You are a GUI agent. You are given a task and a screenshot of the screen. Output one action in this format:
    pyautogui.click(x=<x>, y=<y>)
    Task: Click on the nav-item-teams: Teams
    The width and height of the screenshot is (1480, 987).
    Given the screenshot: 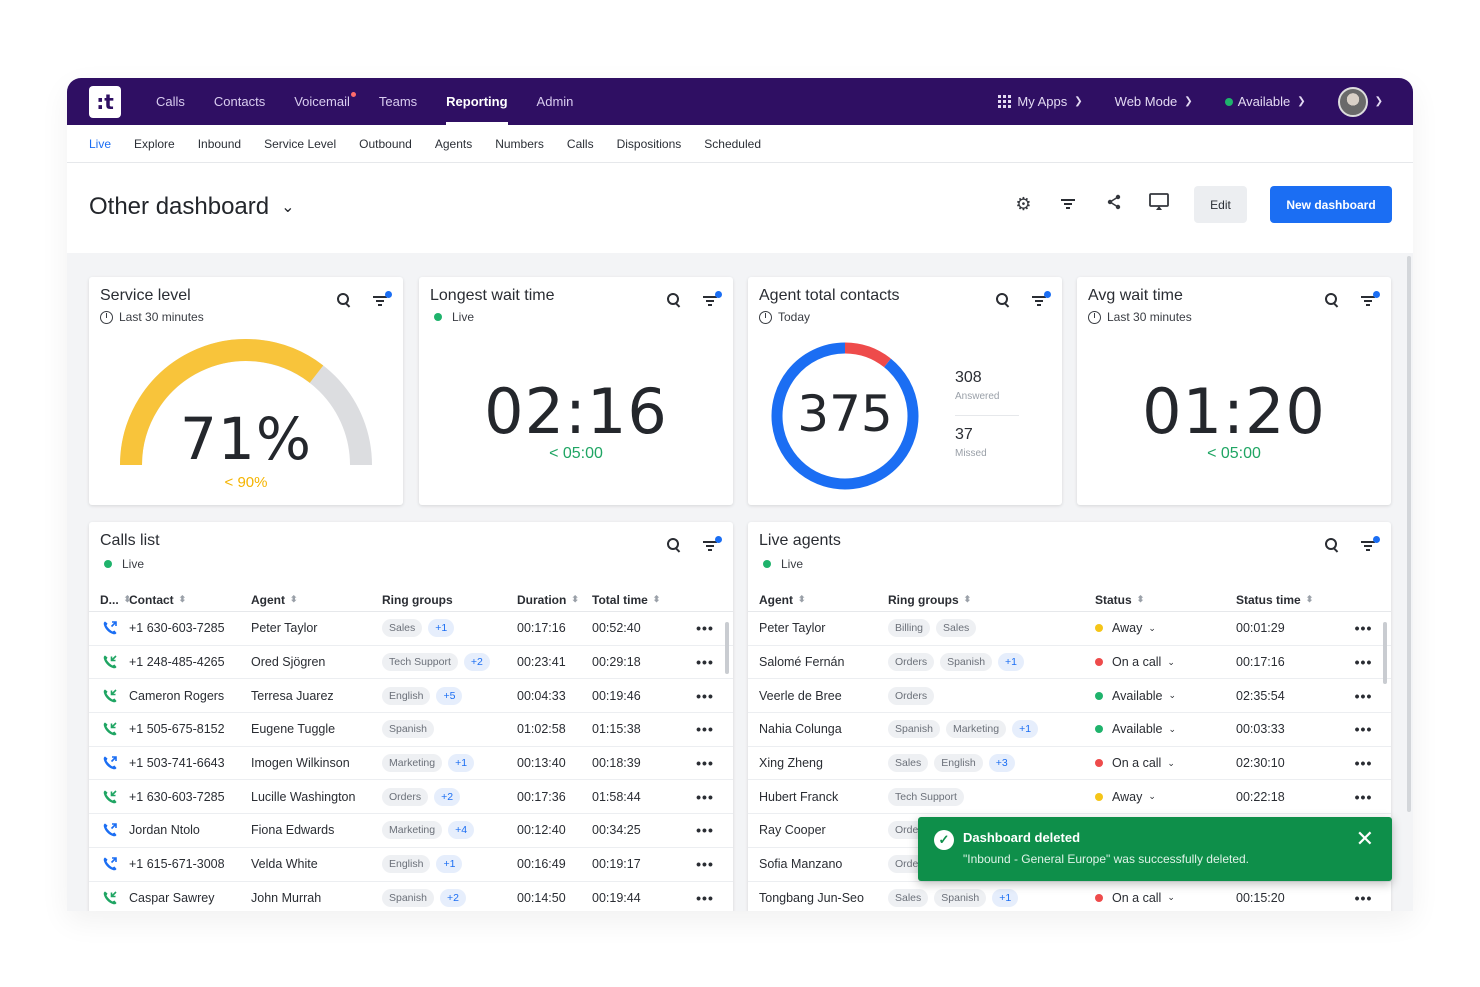 What is the action you would take?
    pyautogui.click(x=398, y=101)
    